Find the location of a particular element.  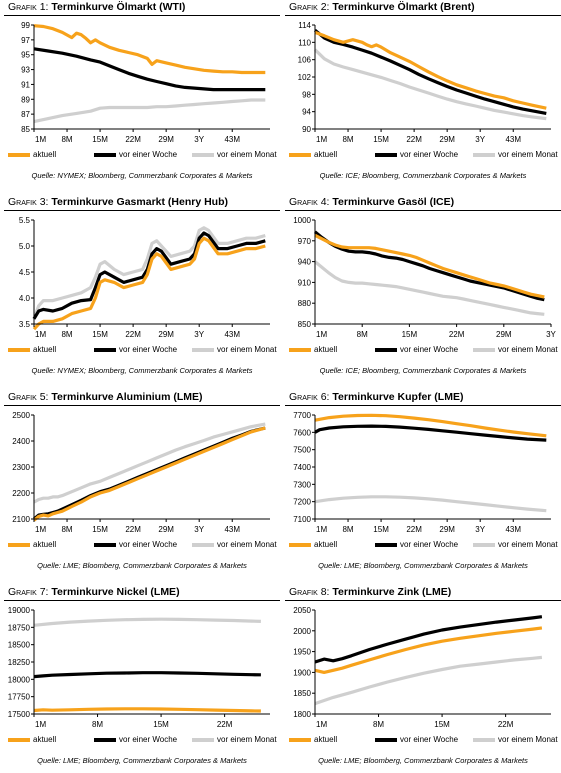

y-tick-label: 4.5 is located at coordinates (25, 272).